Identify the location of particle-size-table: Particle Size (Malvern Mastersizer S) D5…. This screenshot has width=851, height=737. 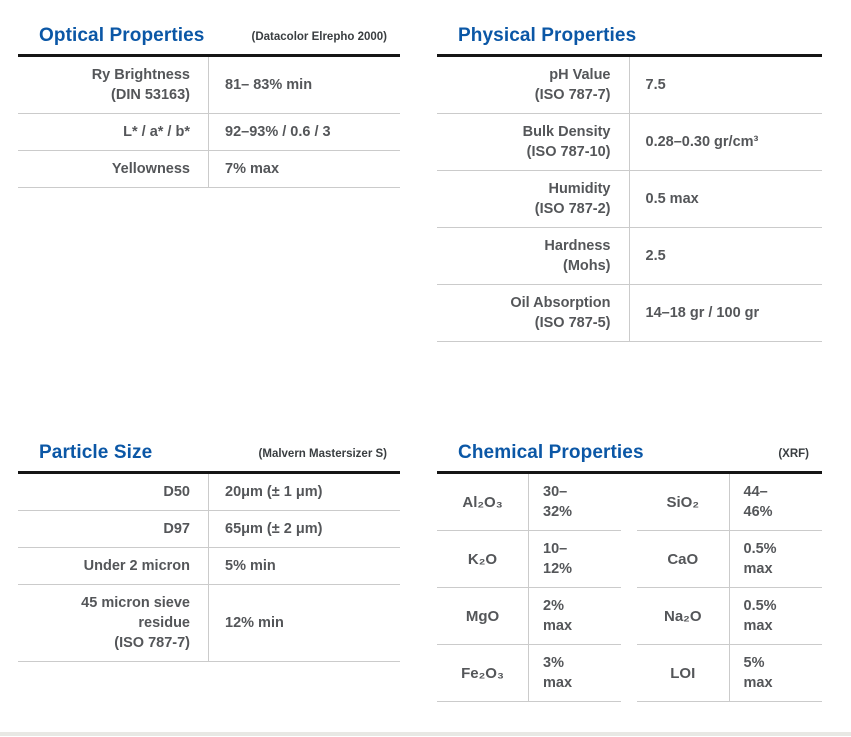
(209, 549).